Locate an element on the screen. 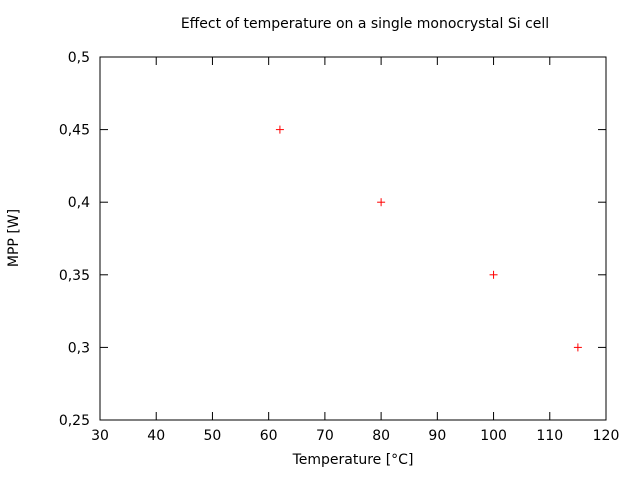 The image size is (640, 480). y-tick-label: 0,35 is located at coordinates (74, 276).